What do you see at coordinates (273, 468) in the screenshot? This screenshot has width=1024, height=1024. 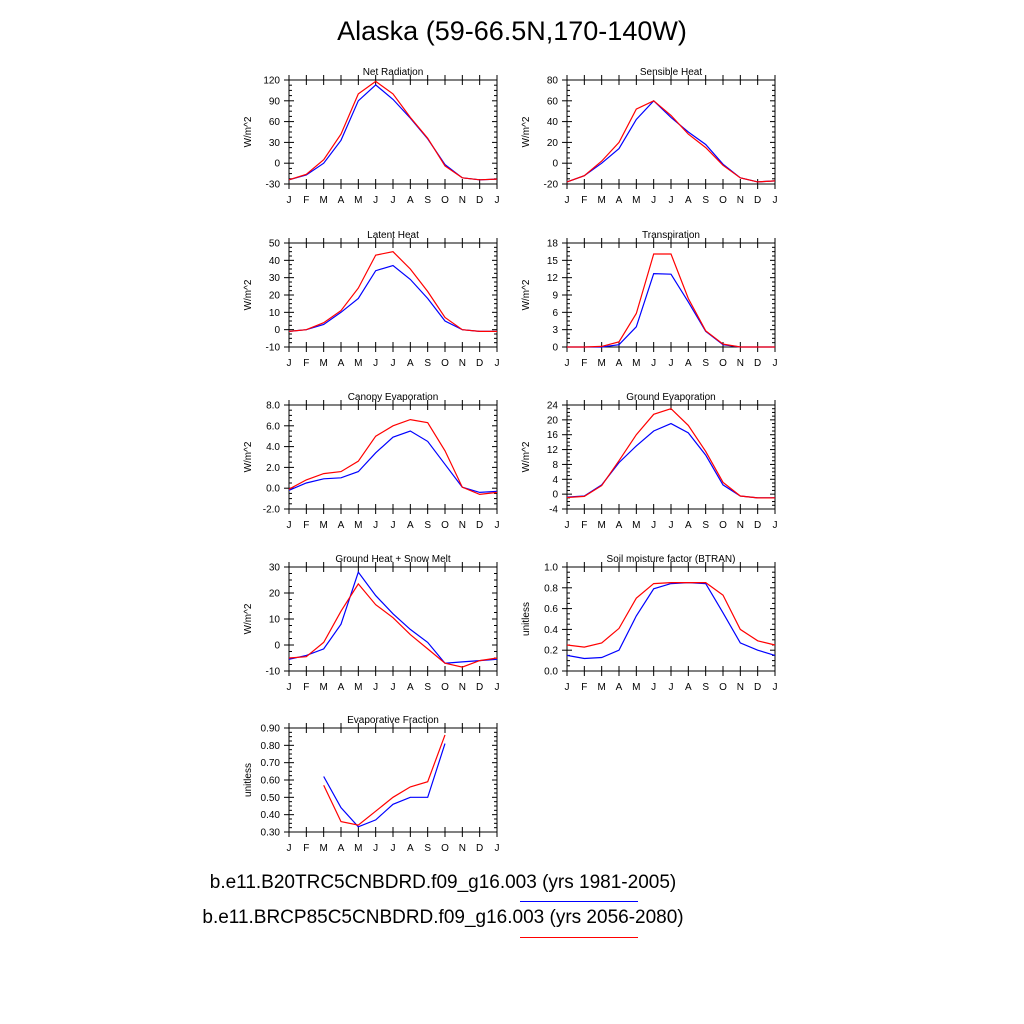 I see `y-tick-label: 2.0` at bounding box center [273, 468].